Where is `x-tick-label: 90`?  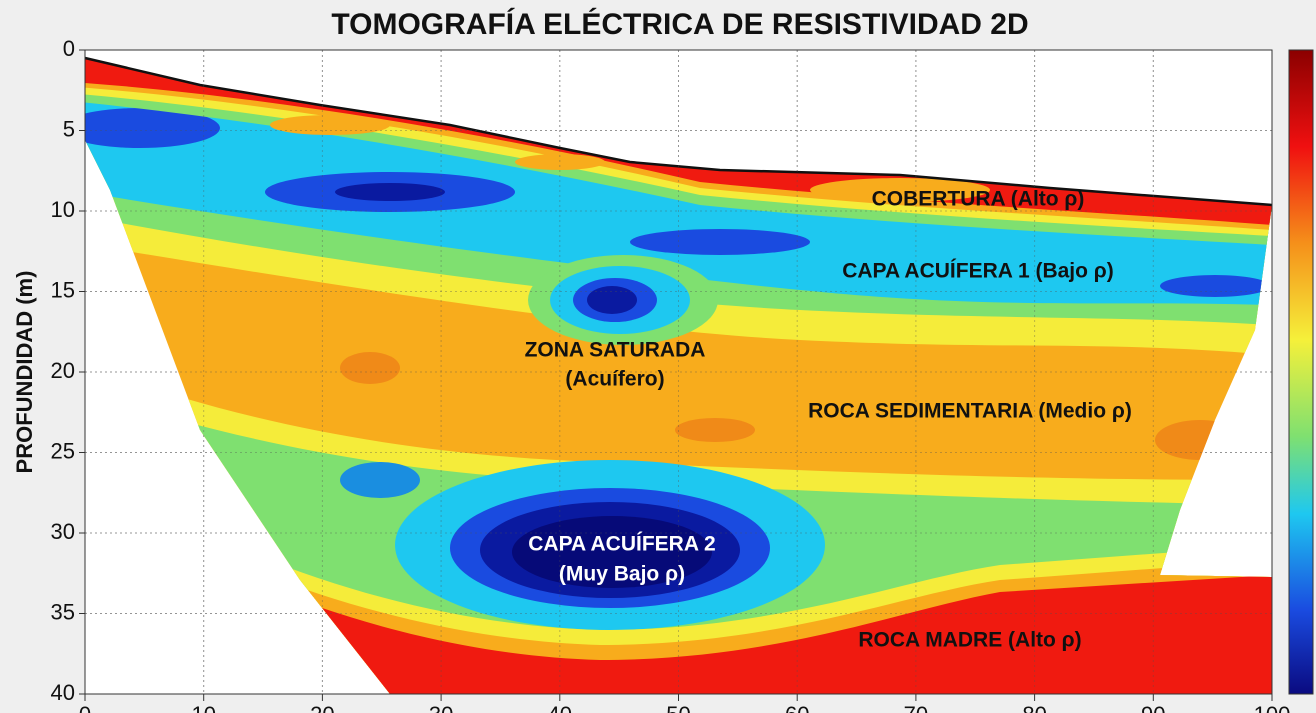
x-tick-label: 90 is located at coordinates (1153, 707).